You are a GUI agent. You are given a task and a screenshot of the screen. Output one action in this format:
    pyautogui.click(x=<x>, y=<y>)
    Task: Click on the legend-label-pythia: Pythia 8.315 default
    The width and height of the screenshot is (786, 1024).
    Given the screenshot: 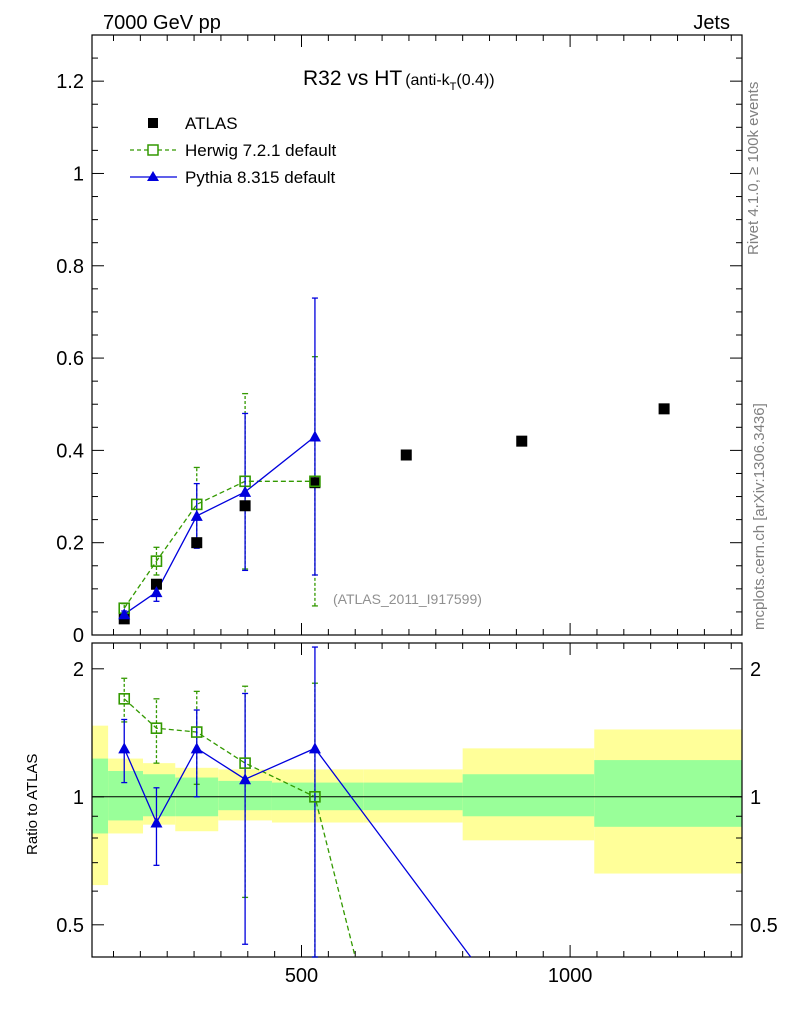 What is the action you would take?
    pyautogui.click(x=260, y=177)
    